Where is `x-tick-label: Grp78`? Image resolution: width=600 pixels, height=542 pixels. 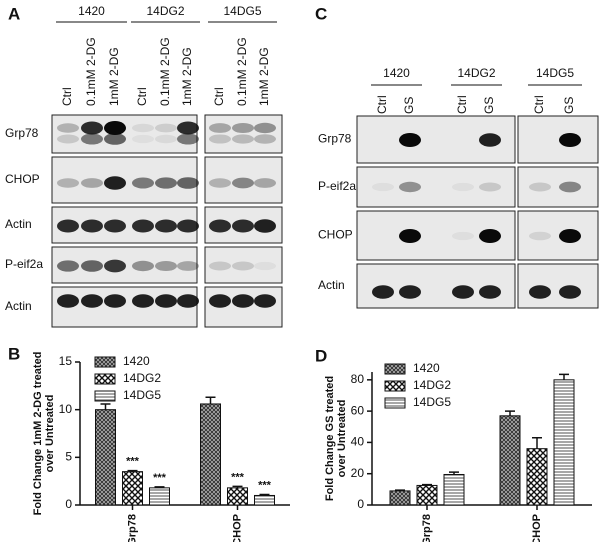
x-tick-label: Grp78 is located at coordinates (132, 528).